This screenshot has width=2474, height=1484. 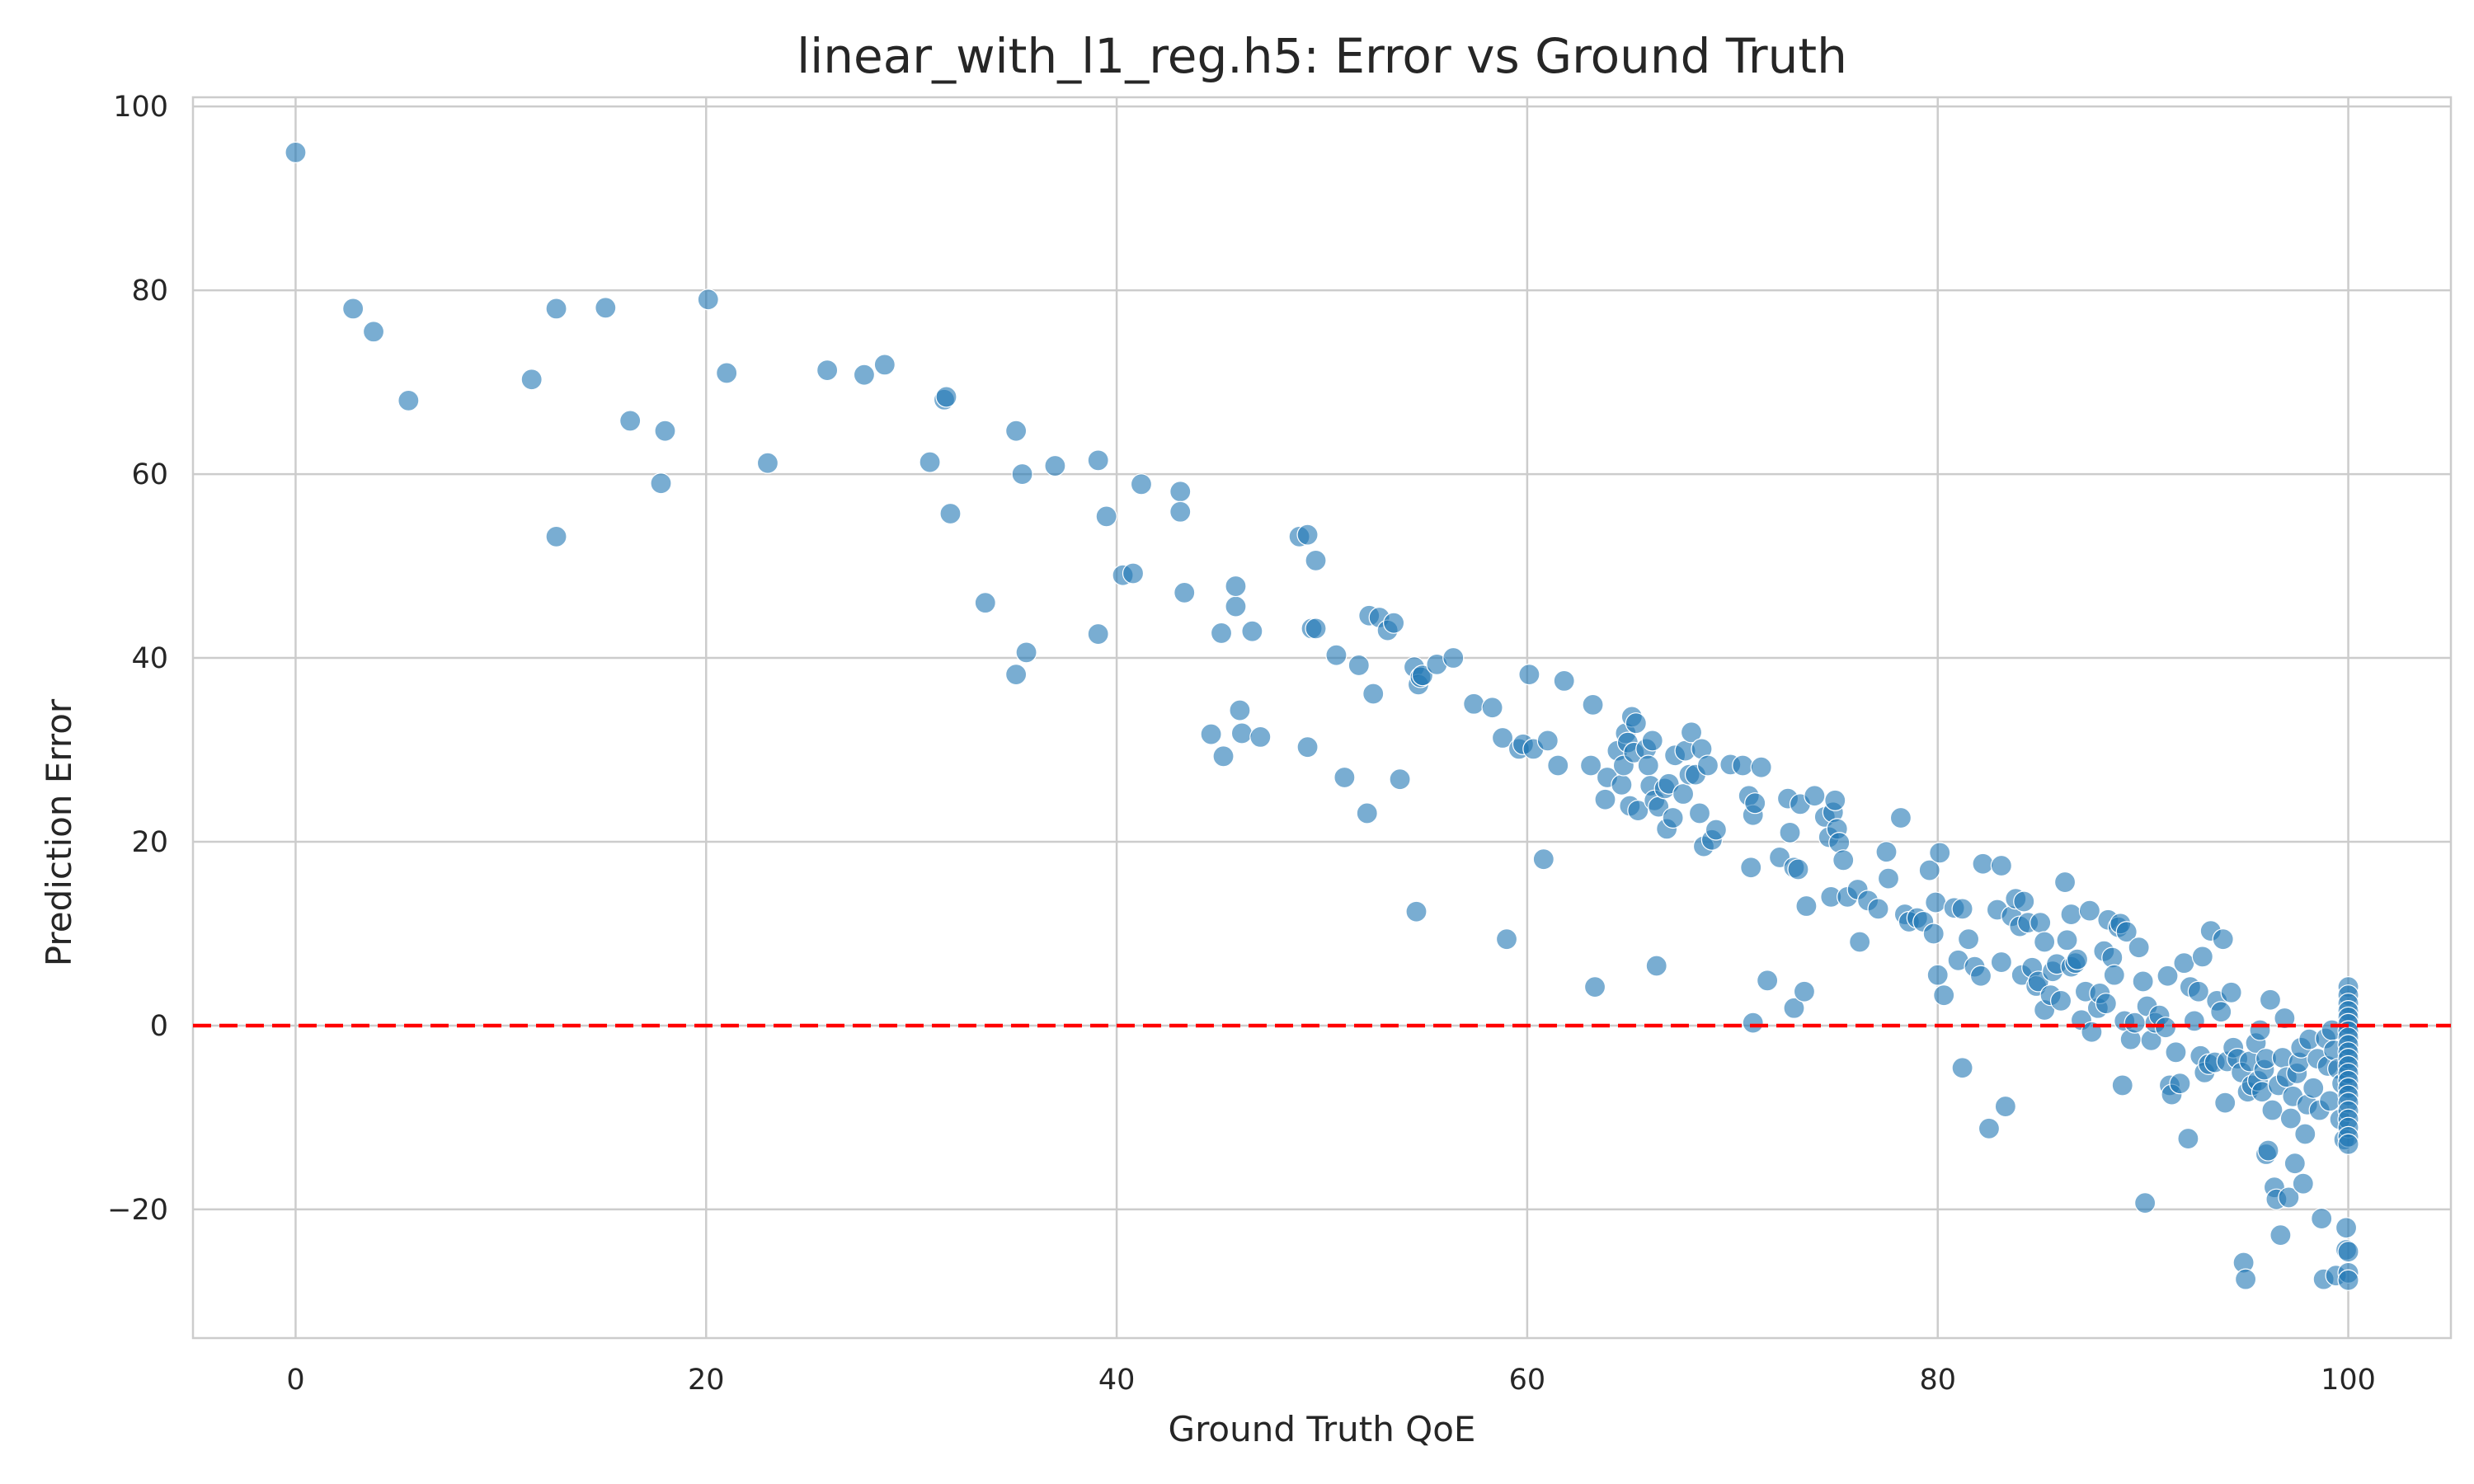 What do you see at coordinates (149, 474) in the screenshot?
I see `y-tick-label: 60` at bounding box center [149, 474].